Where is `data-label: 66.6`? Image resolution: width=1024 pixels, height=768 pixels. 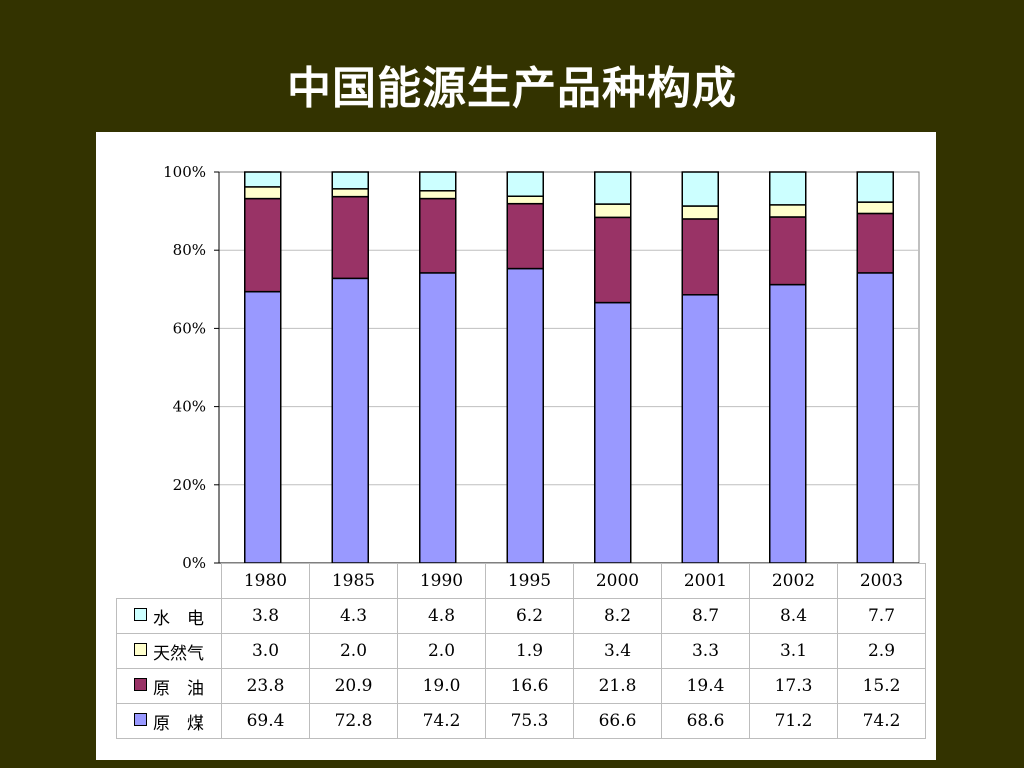 data-label: 66.6 is located at coordinates (617, 721).